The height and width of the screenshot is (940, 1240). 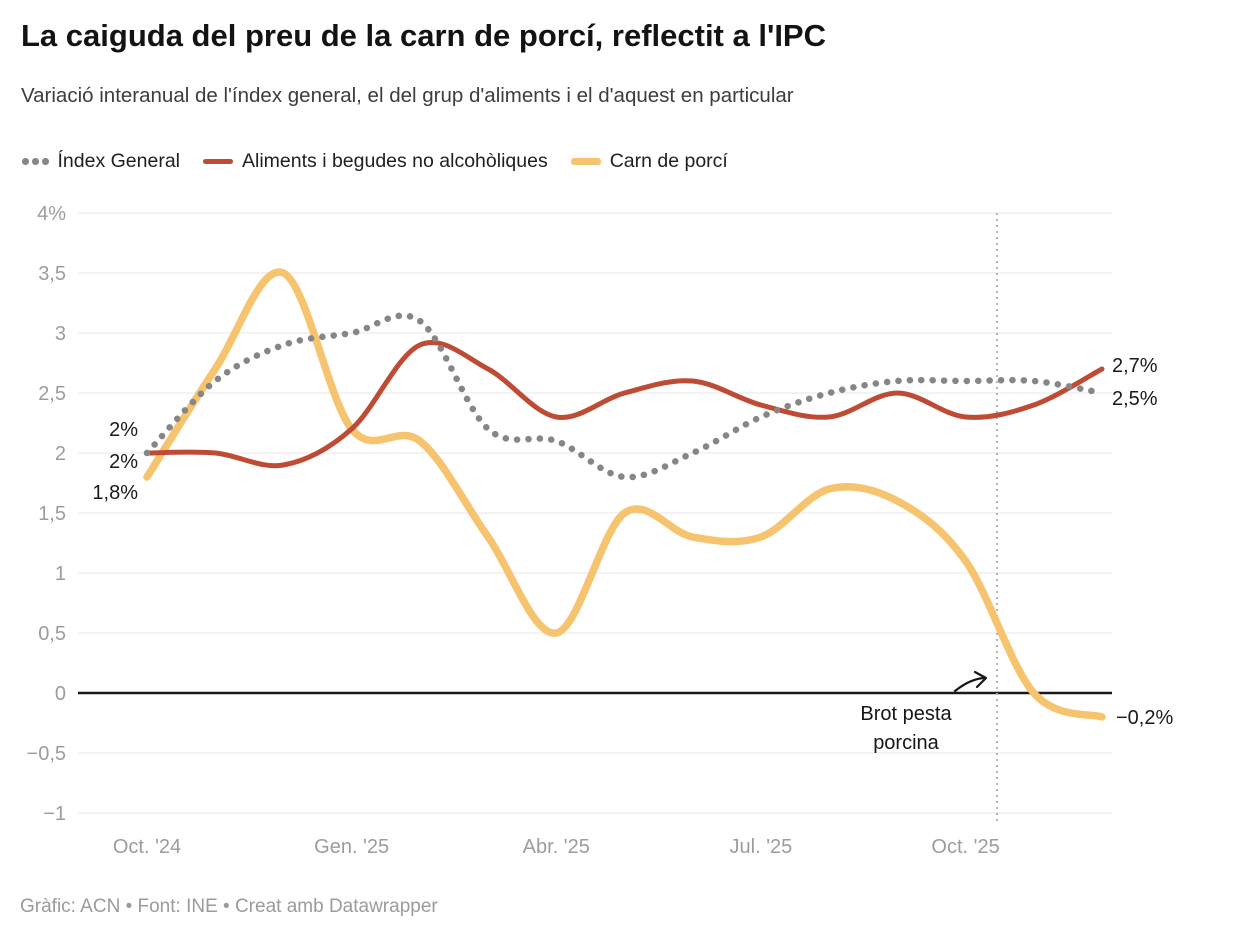 What do you see at coordinates (668, 161) in the screenshot?
I see `legend-label: Carn de porcí` at bounding box center [668, 161].